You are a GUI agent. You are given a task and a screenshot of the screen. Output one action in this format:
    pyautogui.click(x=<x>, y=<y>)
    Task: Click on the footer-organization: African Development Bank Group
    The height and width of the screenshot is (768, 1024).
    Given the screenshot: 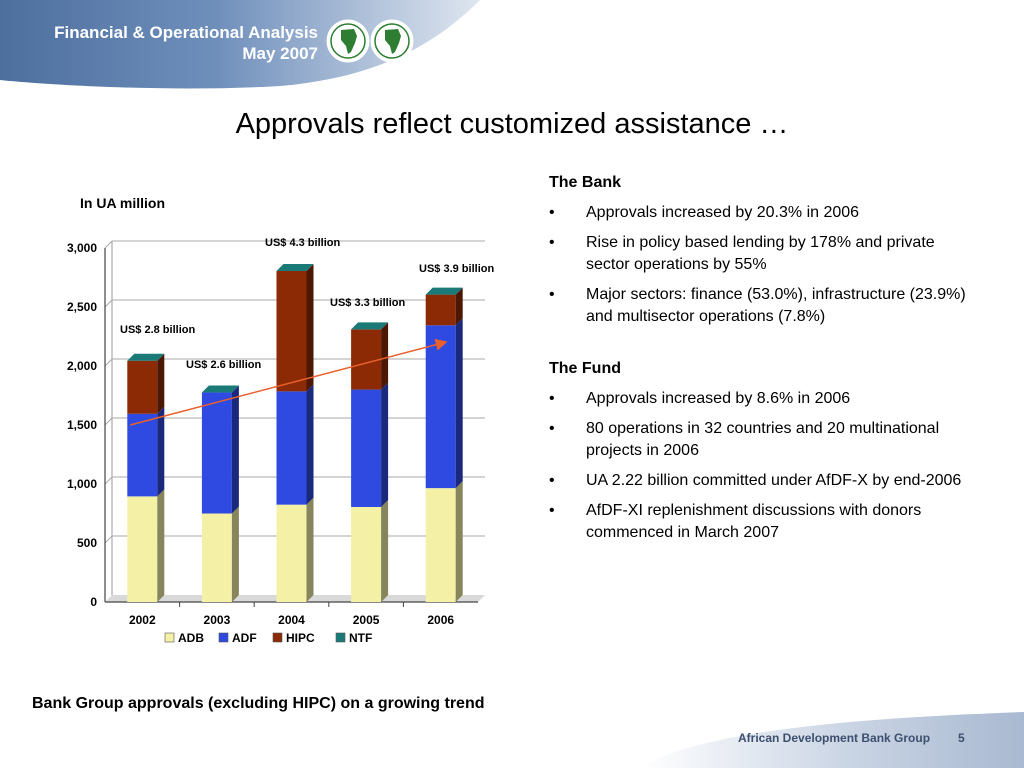 What is the action you would take?
    pyautogui.click(x=834, y=738)
    